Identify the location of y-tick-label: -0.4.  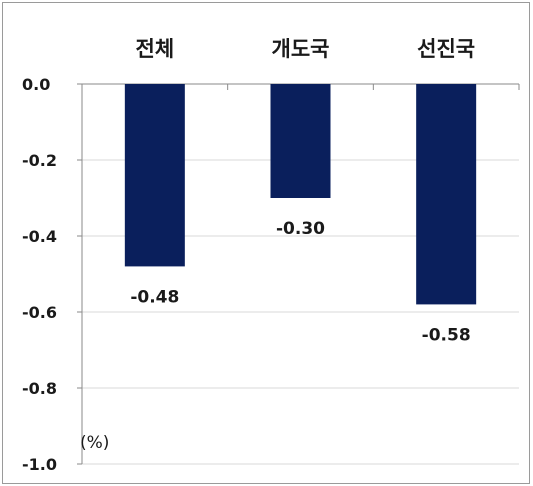
(39, 236).